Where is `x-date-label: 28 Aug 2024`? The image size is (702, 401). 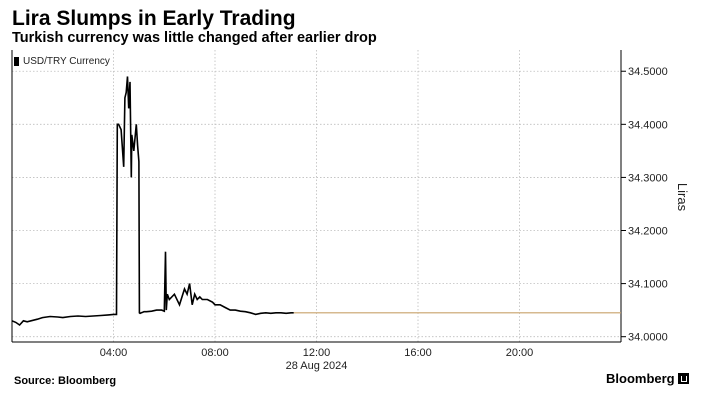 x-date-label: 28 Aug 2024 is located at coordinates (317, 366).